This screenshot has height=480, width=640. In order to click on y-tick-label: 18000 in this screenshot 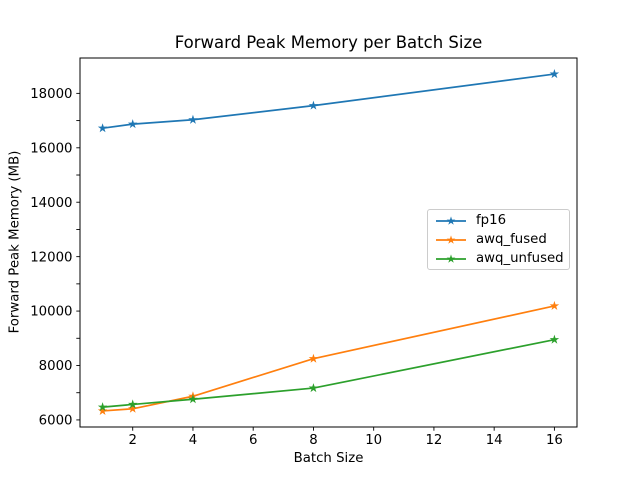, I will do `click(51, 94)`.